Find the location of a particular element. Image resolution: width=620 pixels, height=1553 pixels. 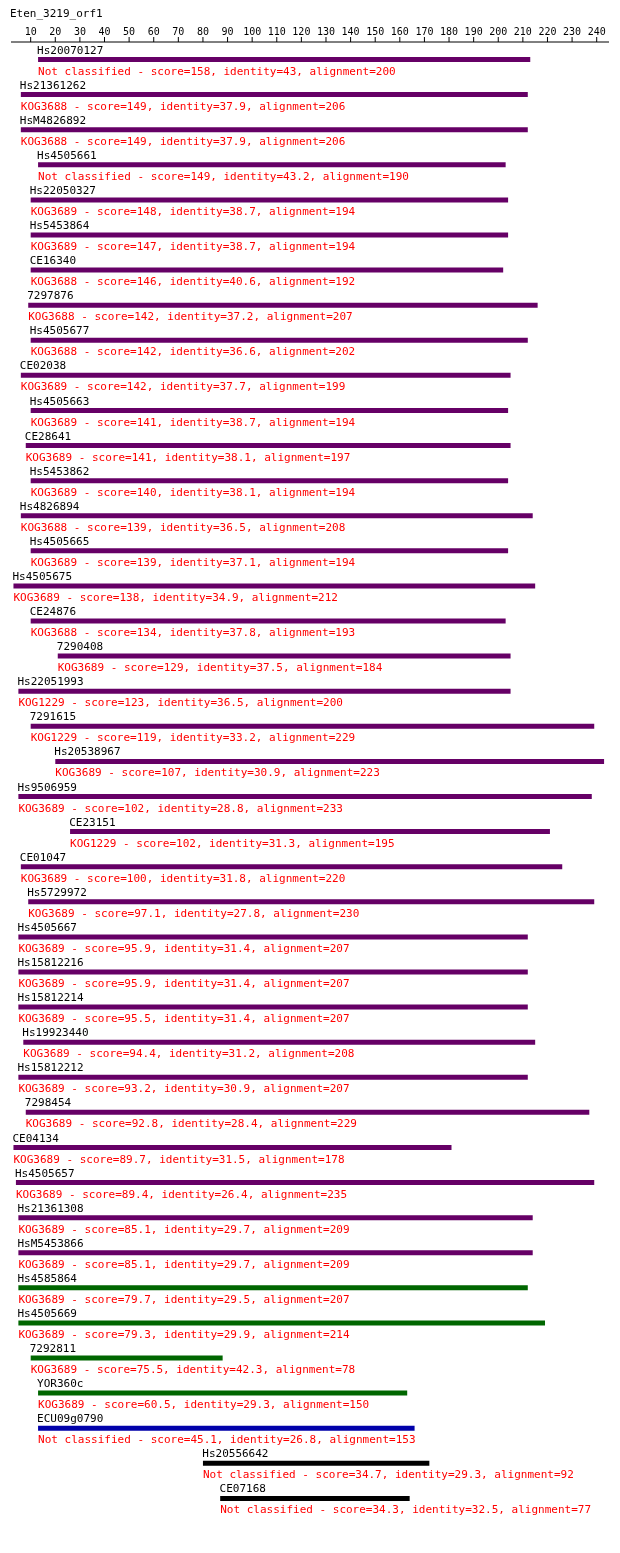

y-tick-label: 7297876 is located at coordinates (50, 296).